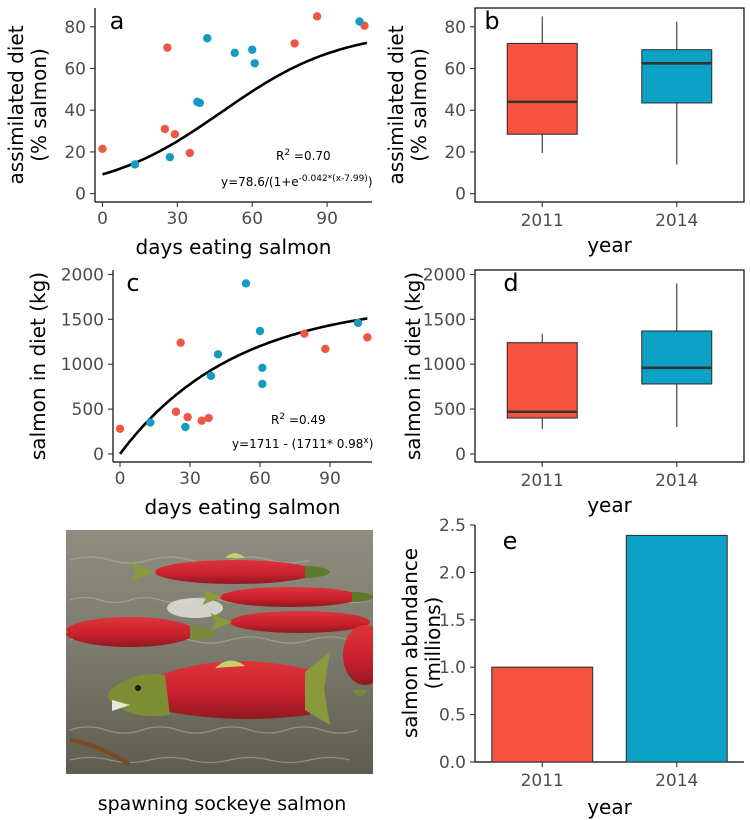 Image resolution: width=750 pixels, height=820 pixels. I want to click on r2-annotation: R2 =0.49, so click(298, 419).